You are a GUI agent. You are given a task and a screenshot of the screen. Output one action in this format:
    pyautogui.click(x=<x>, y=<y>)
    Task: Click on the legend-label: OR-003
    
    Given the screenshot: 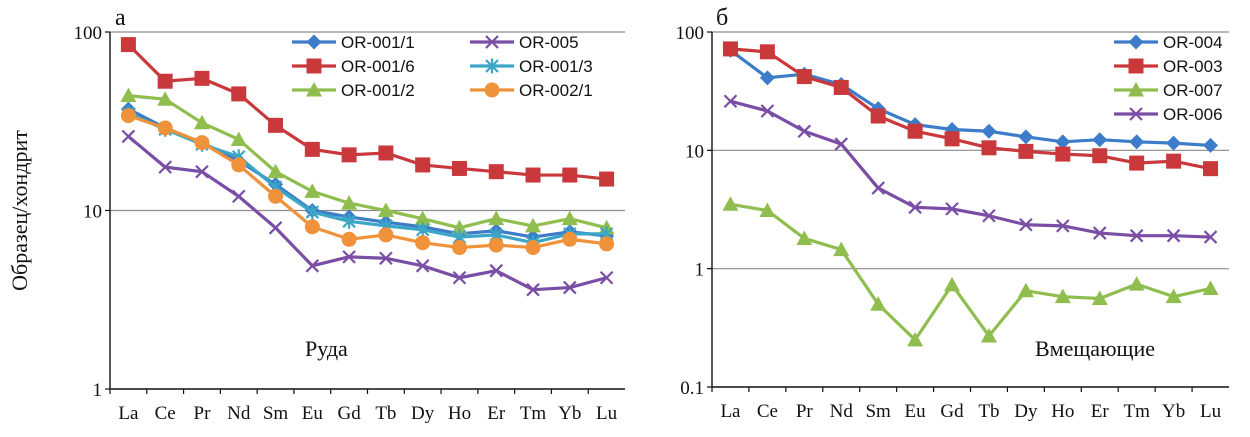 What is the action you would take?
    pyautogui.click(x=1193, y=66)
    